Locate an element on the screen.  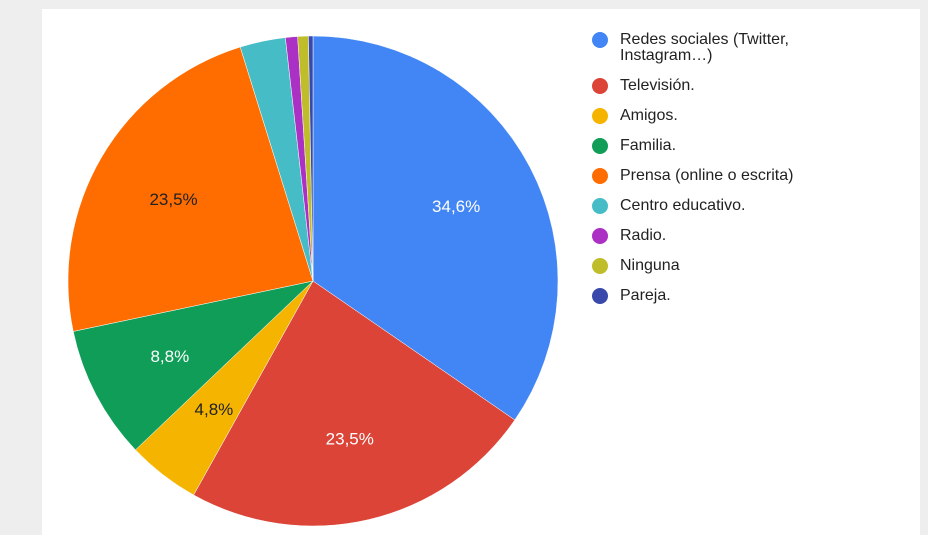
legend-item-6: Radio. is located at coordinates (752, 236).